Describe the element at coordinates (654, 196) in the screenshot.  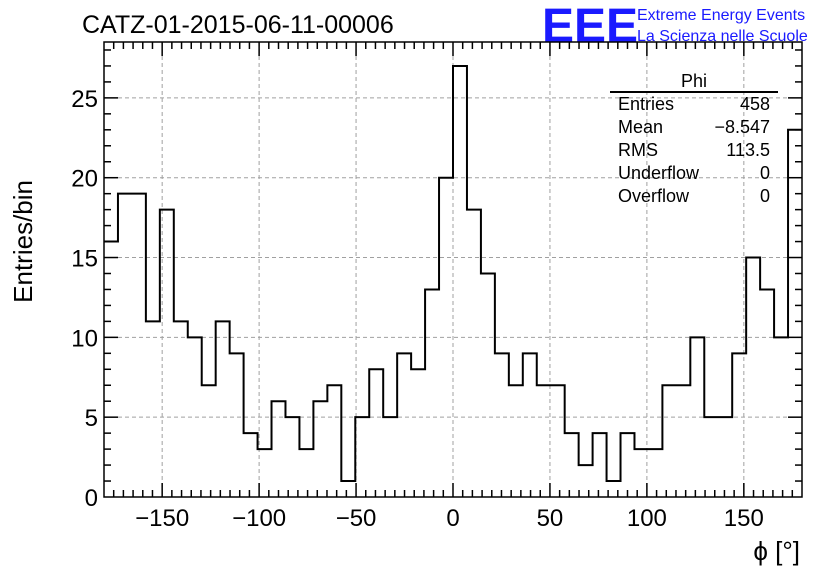
I see `stats-label: Overflow` at that location.